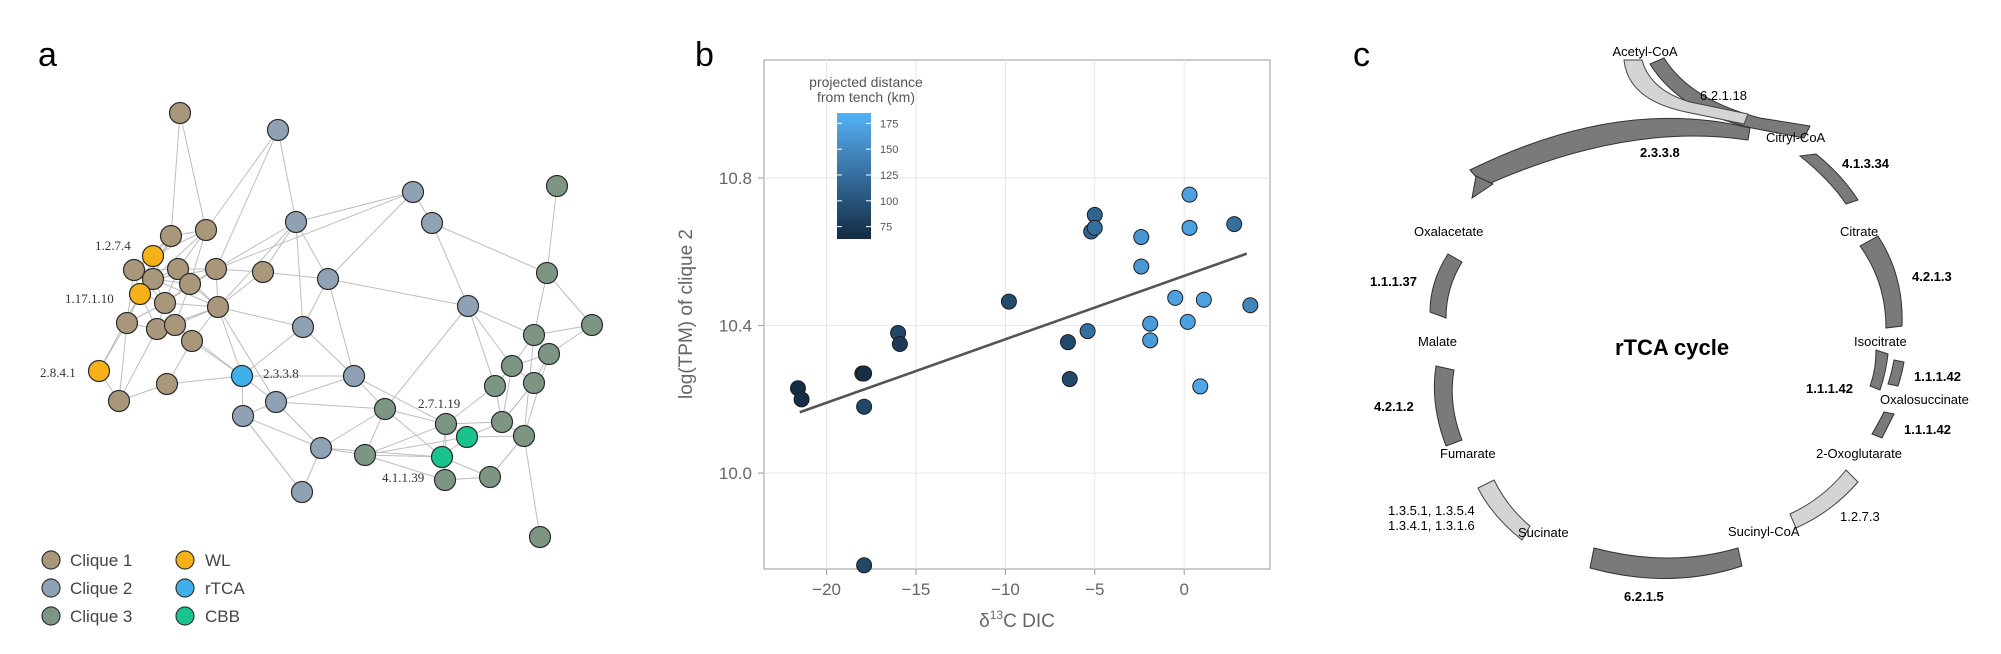  Describe the element at coordinates (1017, 620) in the screenshot. I see `x-axis-title: δ13C DIC` at that location.